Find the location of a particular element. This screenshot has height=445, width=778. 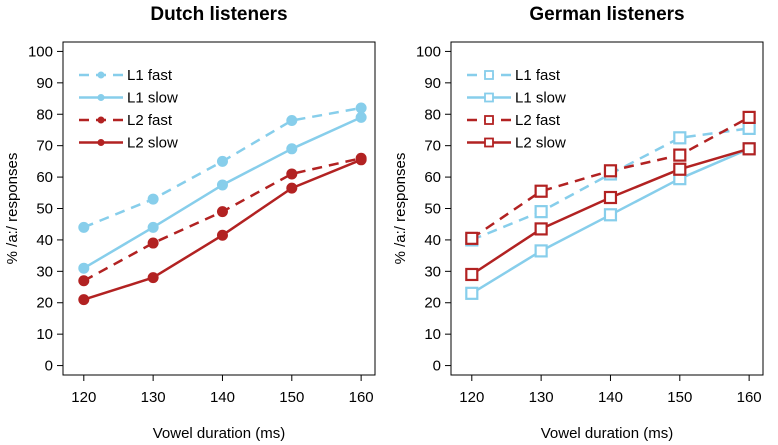

series-line-l1-fast is located at coordinates (610, 184).